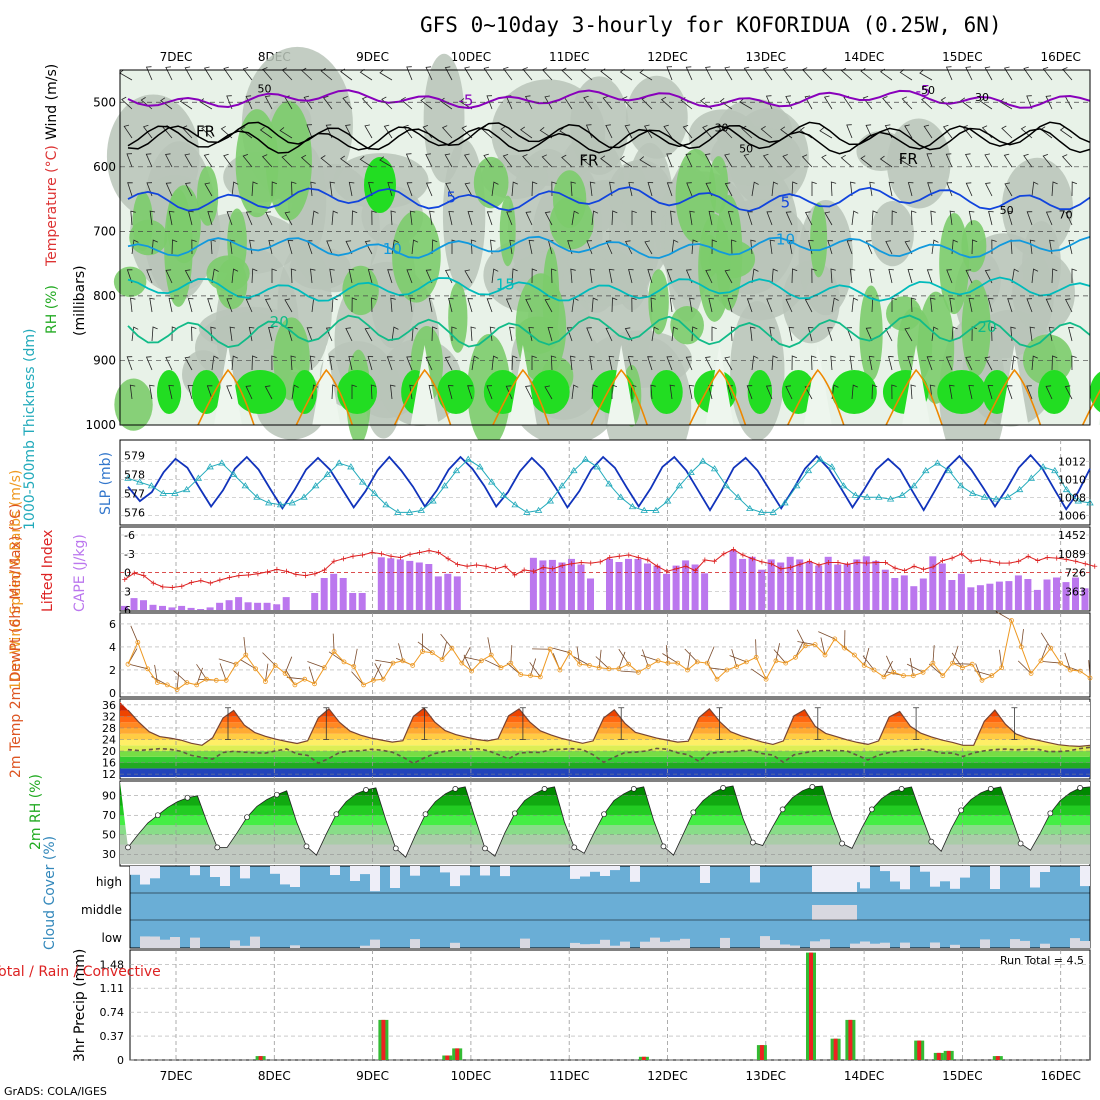 This screenshot has height=1100, width=1100. What do you see at coordinates (109, 854) in the screenshot?
I see `rh-tick: 30` at bounding box center [109, 854].